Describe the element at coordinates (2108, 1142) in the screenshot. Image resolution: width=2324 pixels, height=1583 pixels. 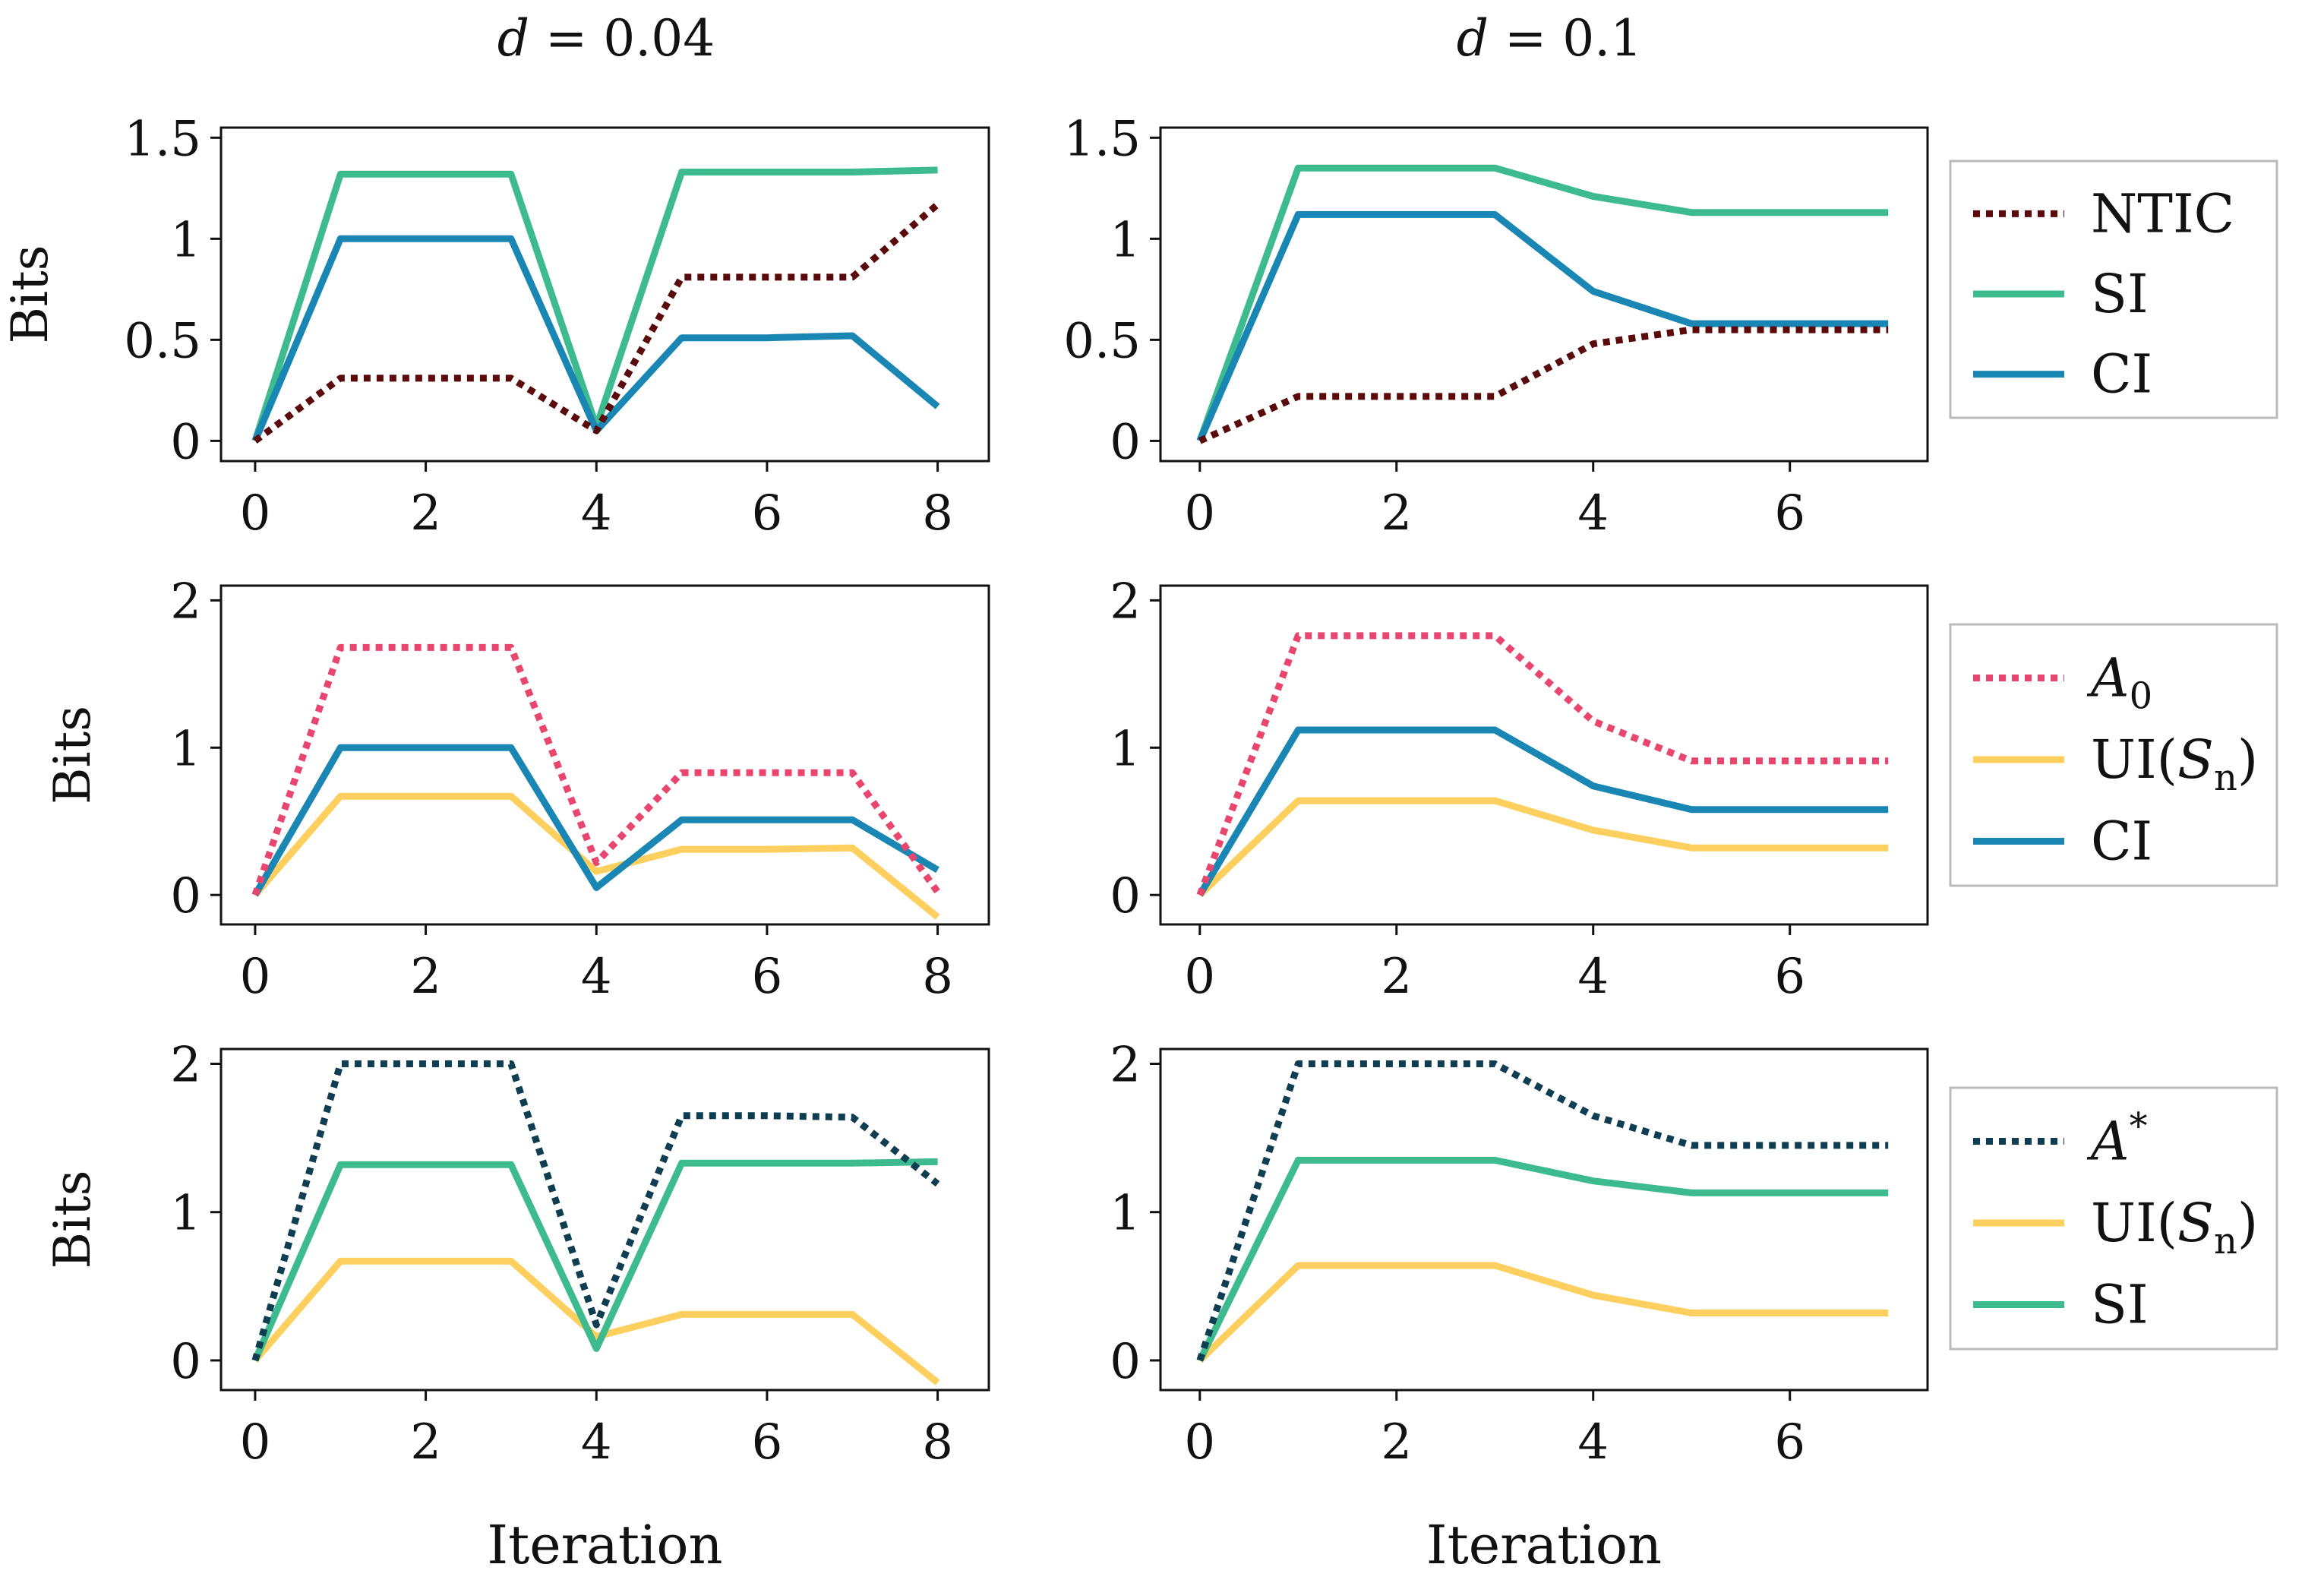
I see `legend-label-text: A` at that location.